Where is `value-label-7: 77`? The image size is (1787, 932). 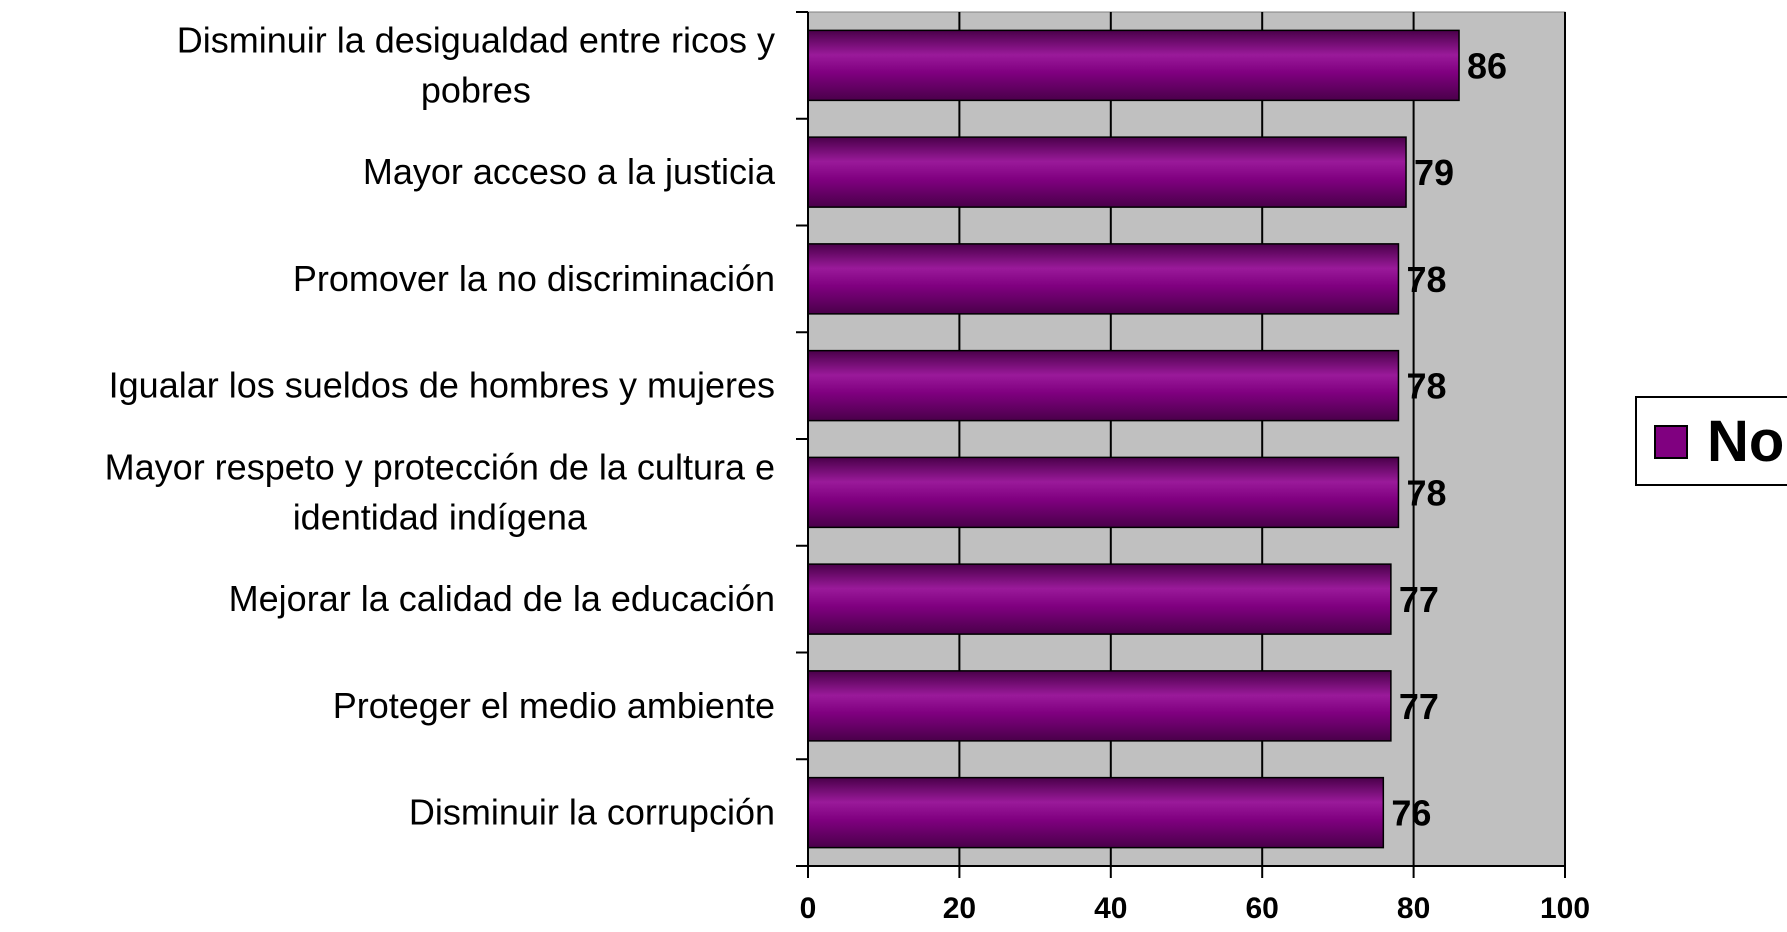
value-label-7: 77 is located at coordinates (1419, 706).